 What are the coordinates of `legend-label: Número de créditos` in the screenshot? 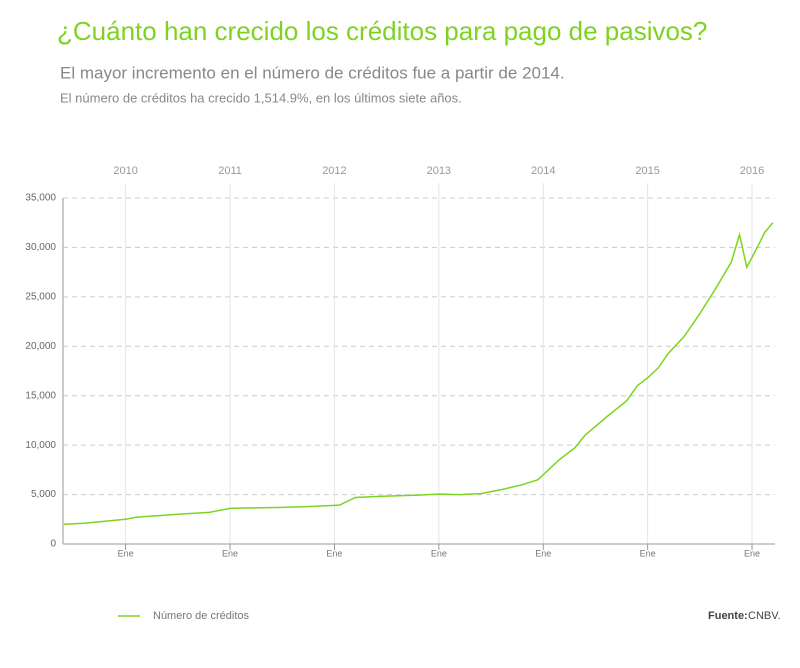 It's located at (201, 616).